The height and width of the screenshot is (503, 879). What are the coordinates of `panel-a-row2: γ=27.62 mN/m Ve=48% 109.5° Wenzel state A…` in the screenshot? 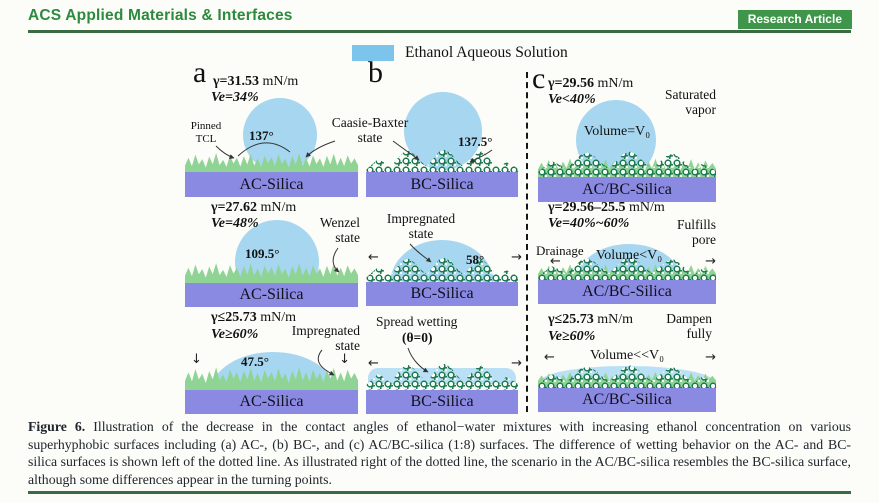 It's located at (271, 253).